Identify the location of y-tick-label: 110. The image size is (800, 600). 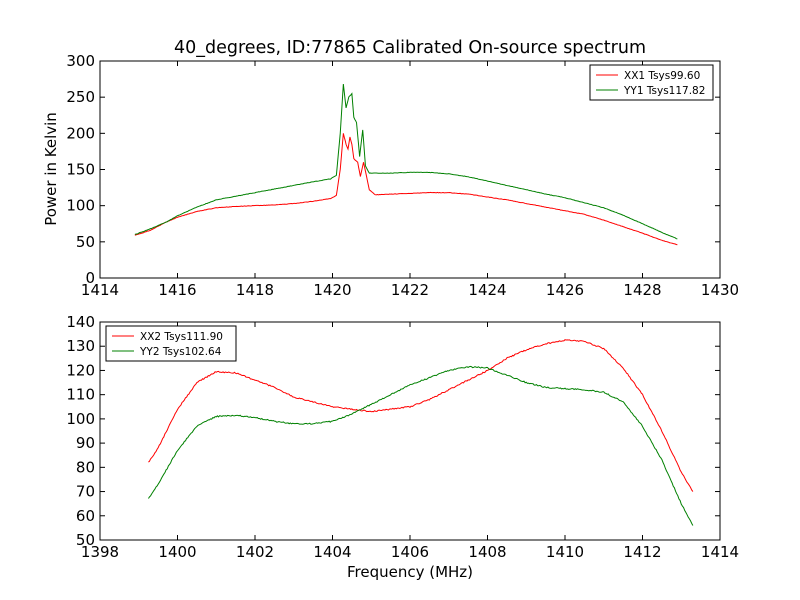
(80, 395).